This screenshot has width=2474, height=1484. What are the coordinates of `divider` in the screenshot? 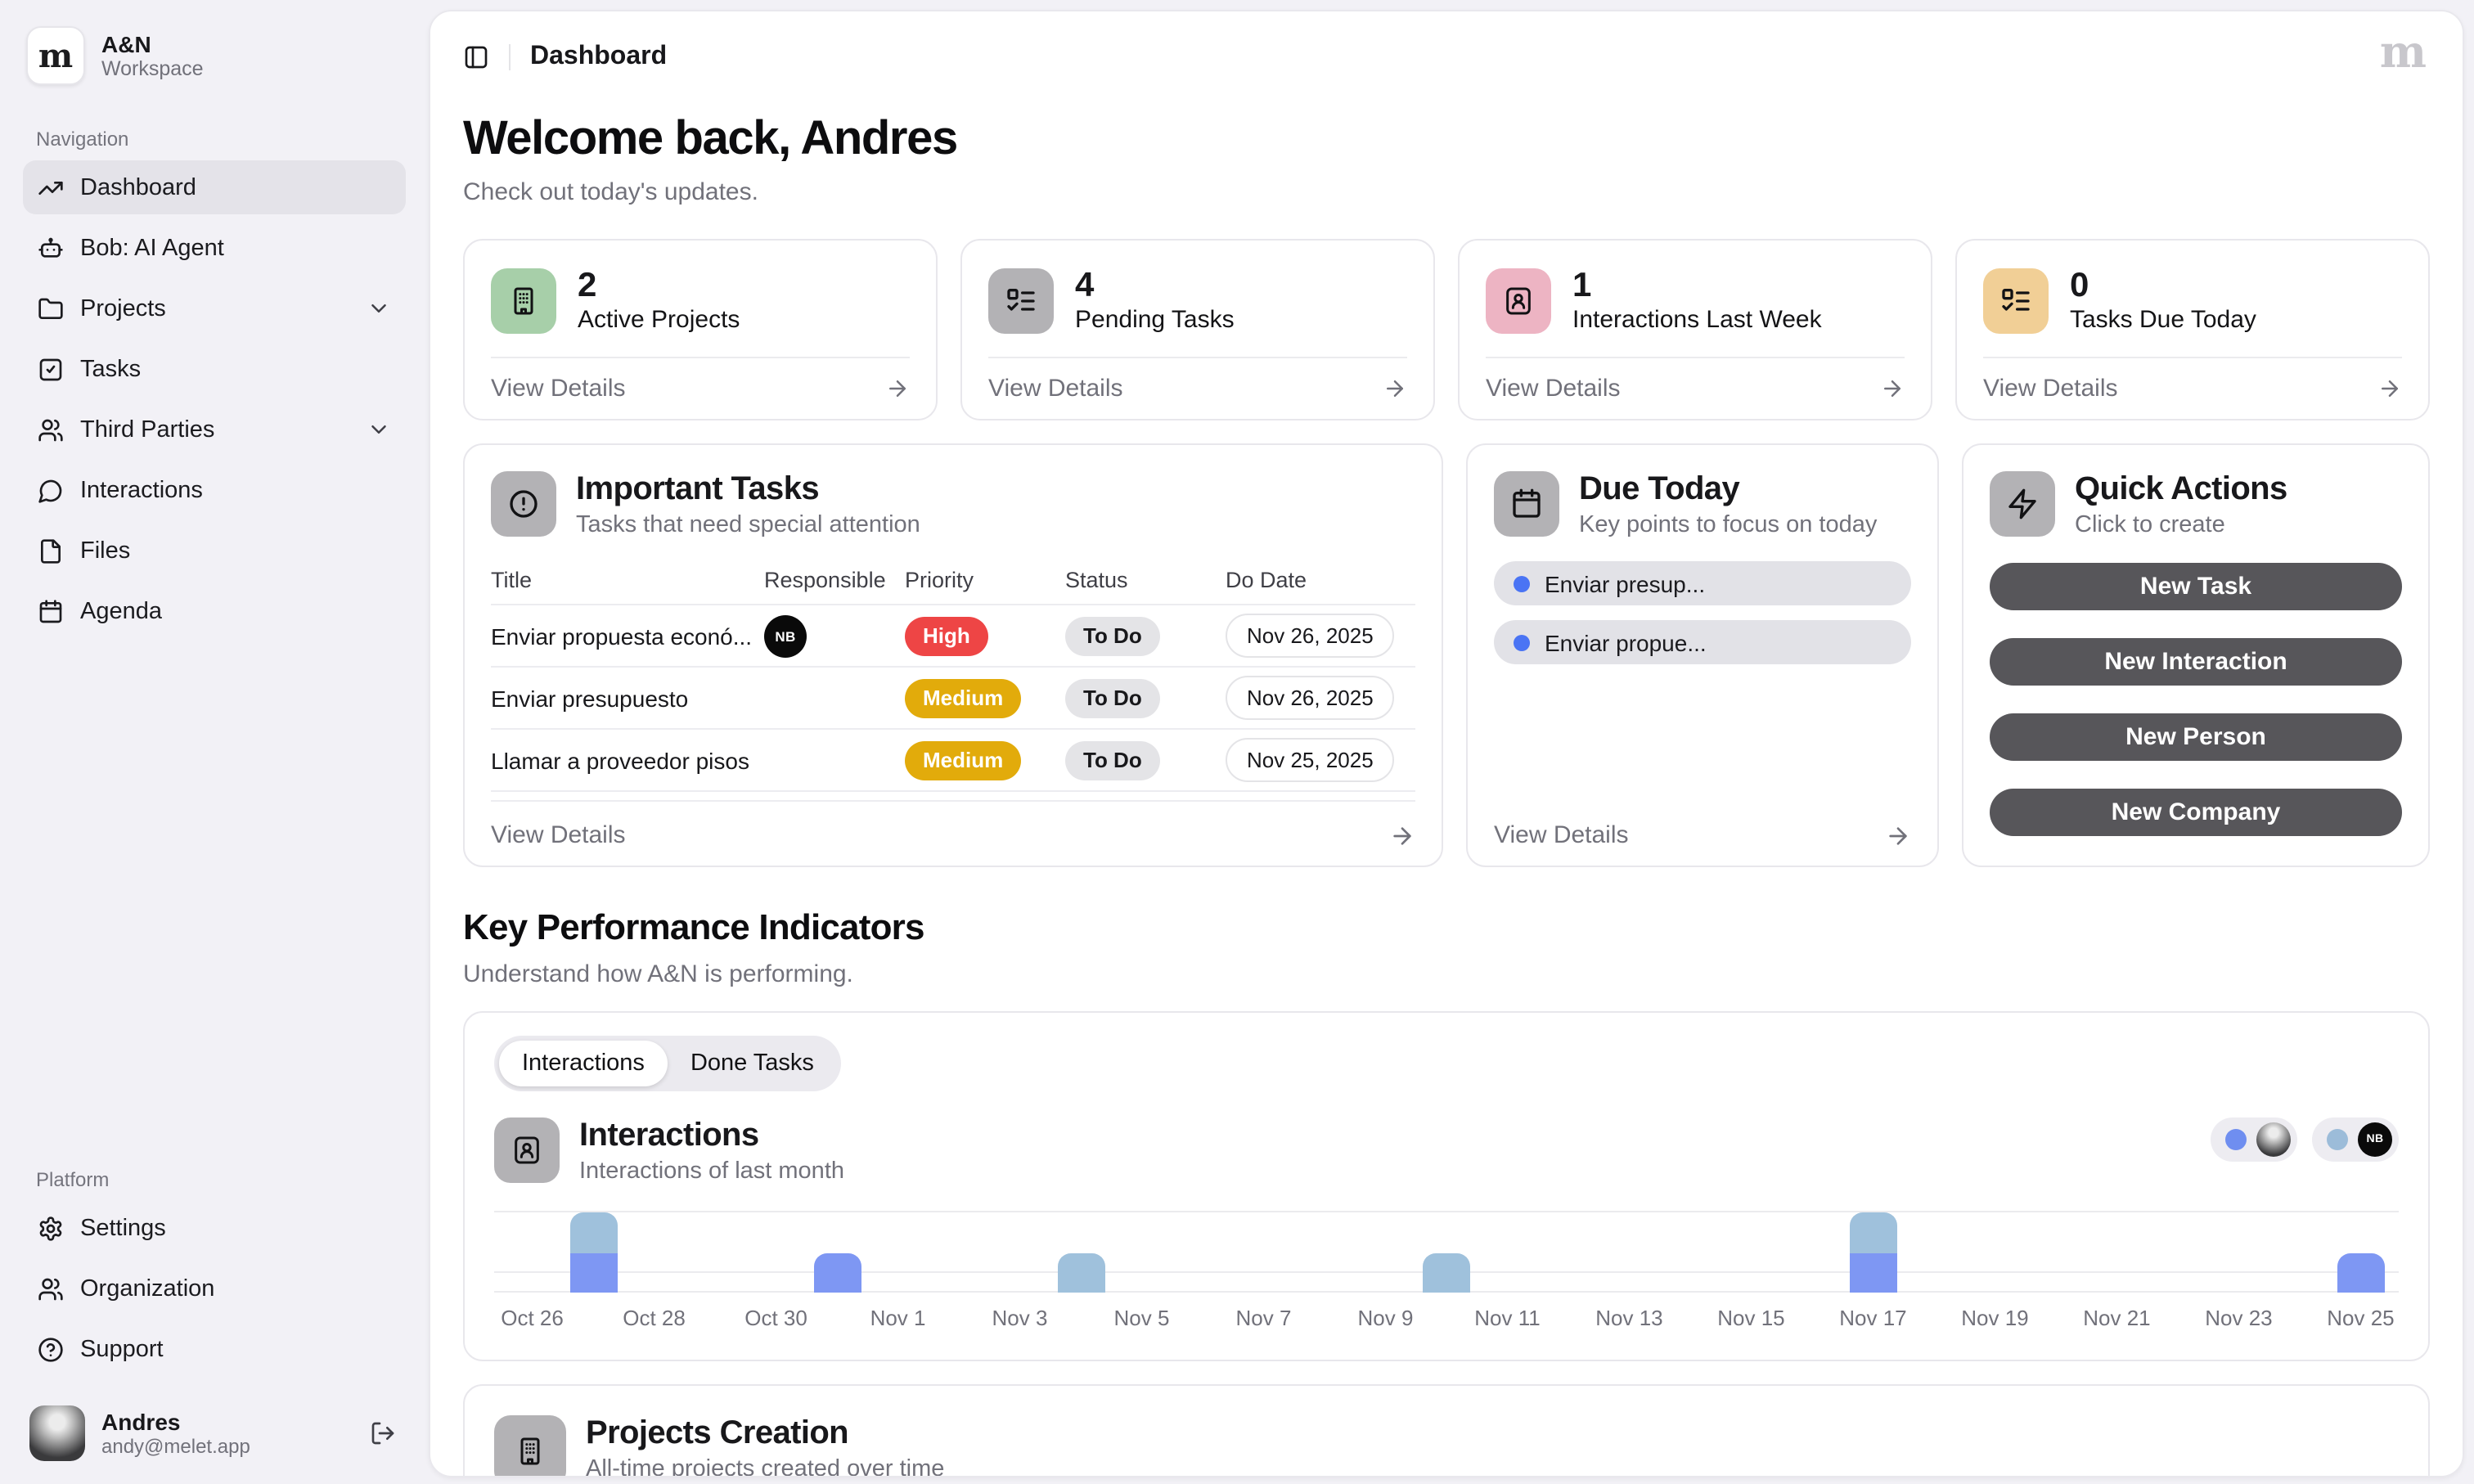 It's located at (510, 57).